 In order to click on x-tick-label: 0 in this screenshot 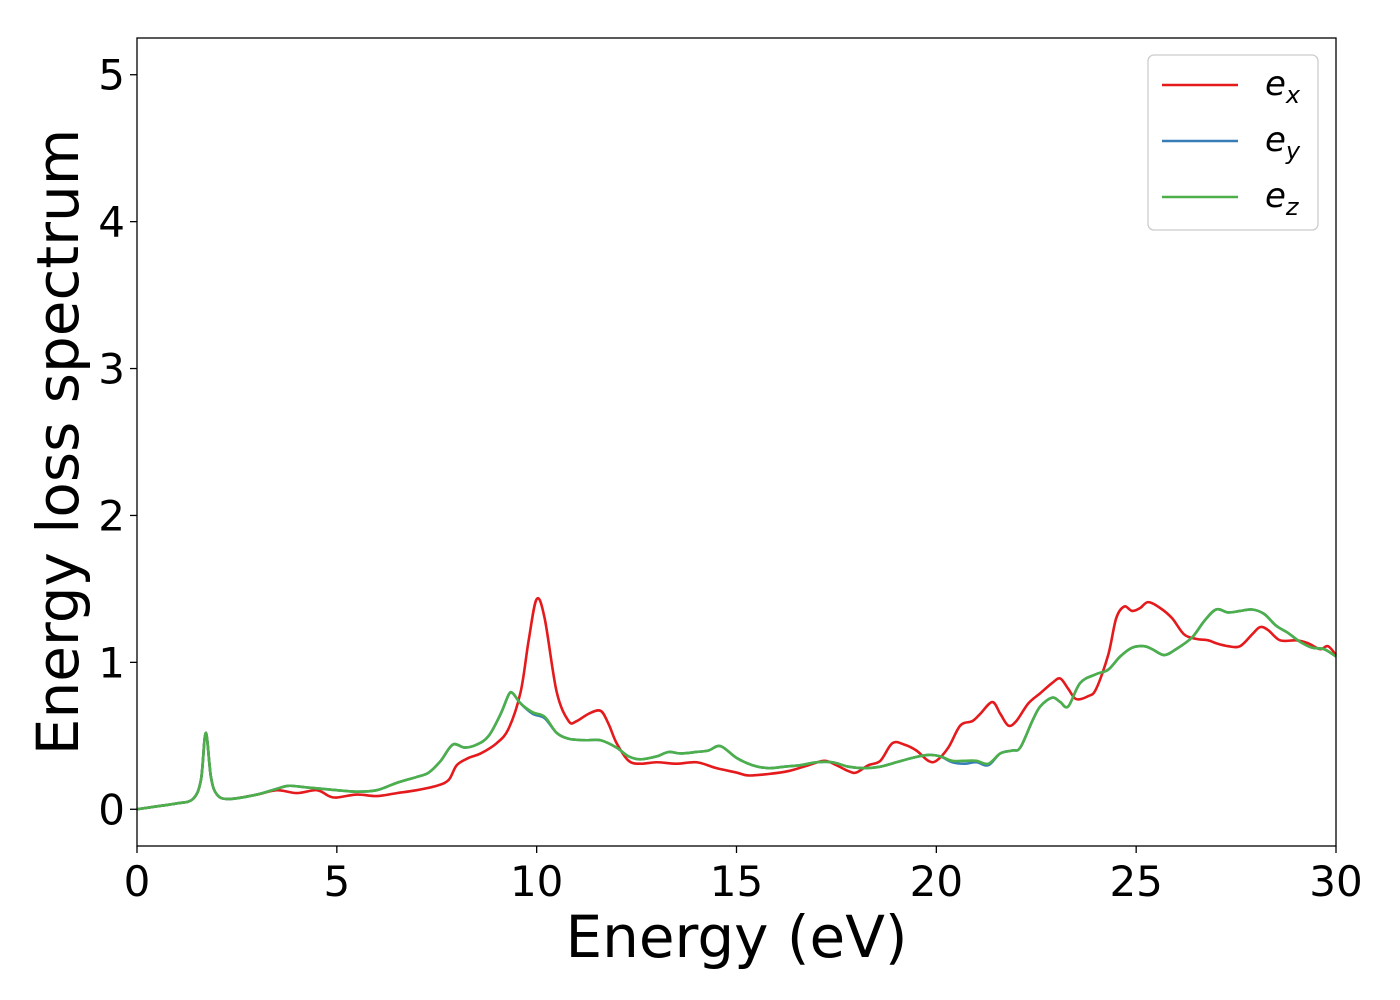, I will do `click(137, 881)`.